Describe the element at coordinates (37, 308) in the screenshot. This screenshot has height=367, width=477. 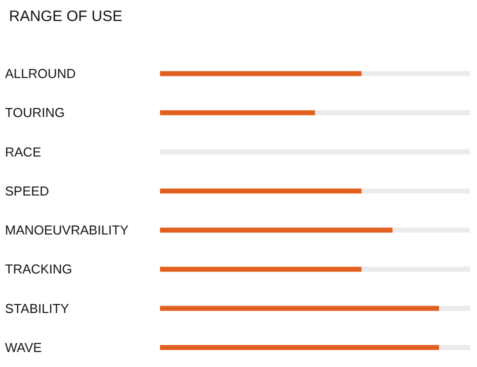
I see `y-tick-label: STABILITY` at that location.